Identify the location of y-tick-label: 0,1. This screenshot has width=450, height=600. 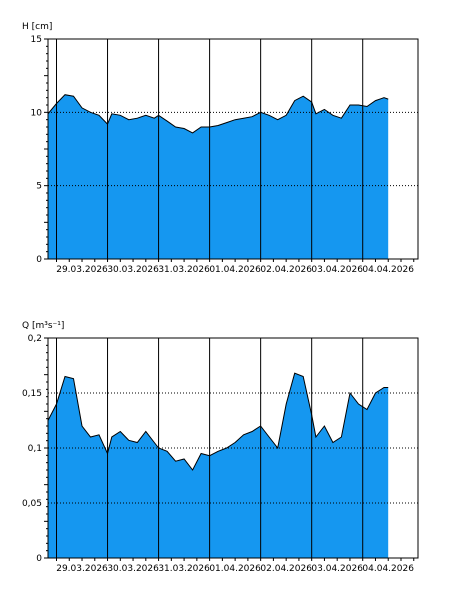
(35, 449).